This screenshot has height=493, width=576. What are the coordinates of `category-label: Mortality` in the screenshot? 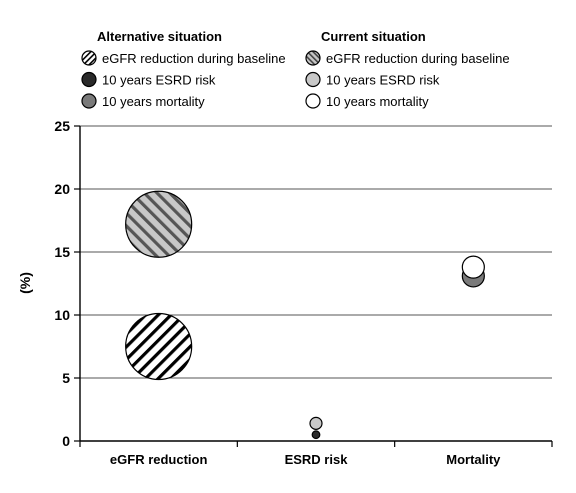 It's located at (473, 459).